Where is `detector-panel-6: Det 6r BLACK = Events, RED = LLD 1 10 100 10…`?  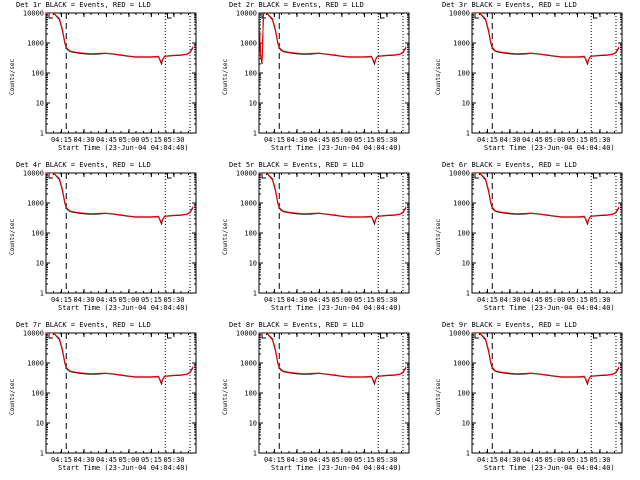 detector-panel-6: Det 6r BLACK = Events, RED = LLD 1 10 100 10… is located at coordinates (532, 240).